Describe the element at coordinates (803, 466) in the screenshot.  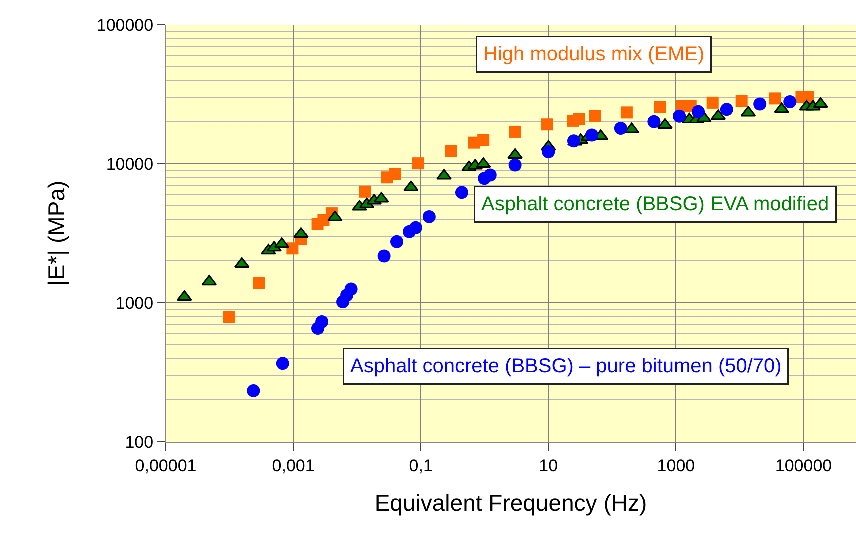
I see `x-tick-label: 100000` at that location.